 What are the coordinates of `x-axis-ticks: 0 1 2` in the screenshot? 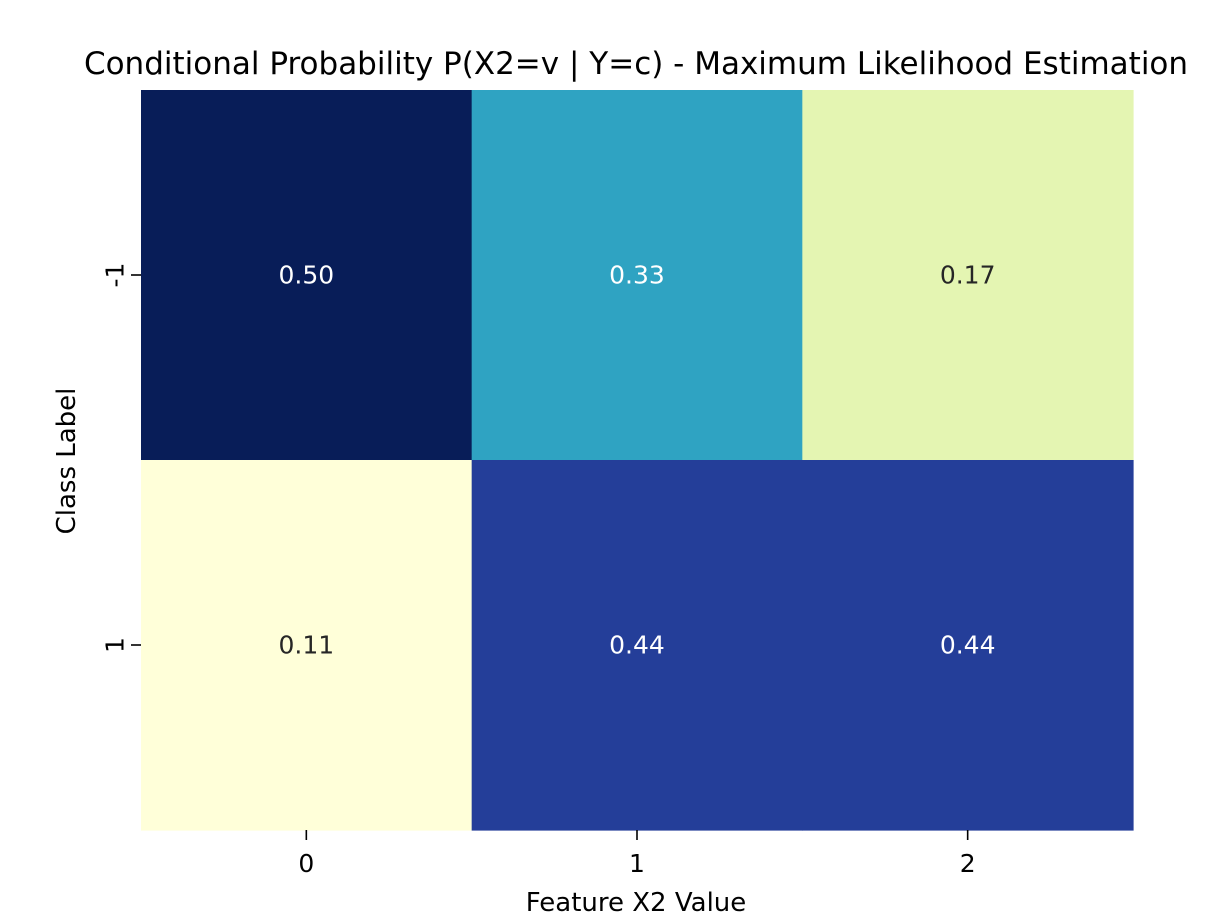 It's located at (637, 854).